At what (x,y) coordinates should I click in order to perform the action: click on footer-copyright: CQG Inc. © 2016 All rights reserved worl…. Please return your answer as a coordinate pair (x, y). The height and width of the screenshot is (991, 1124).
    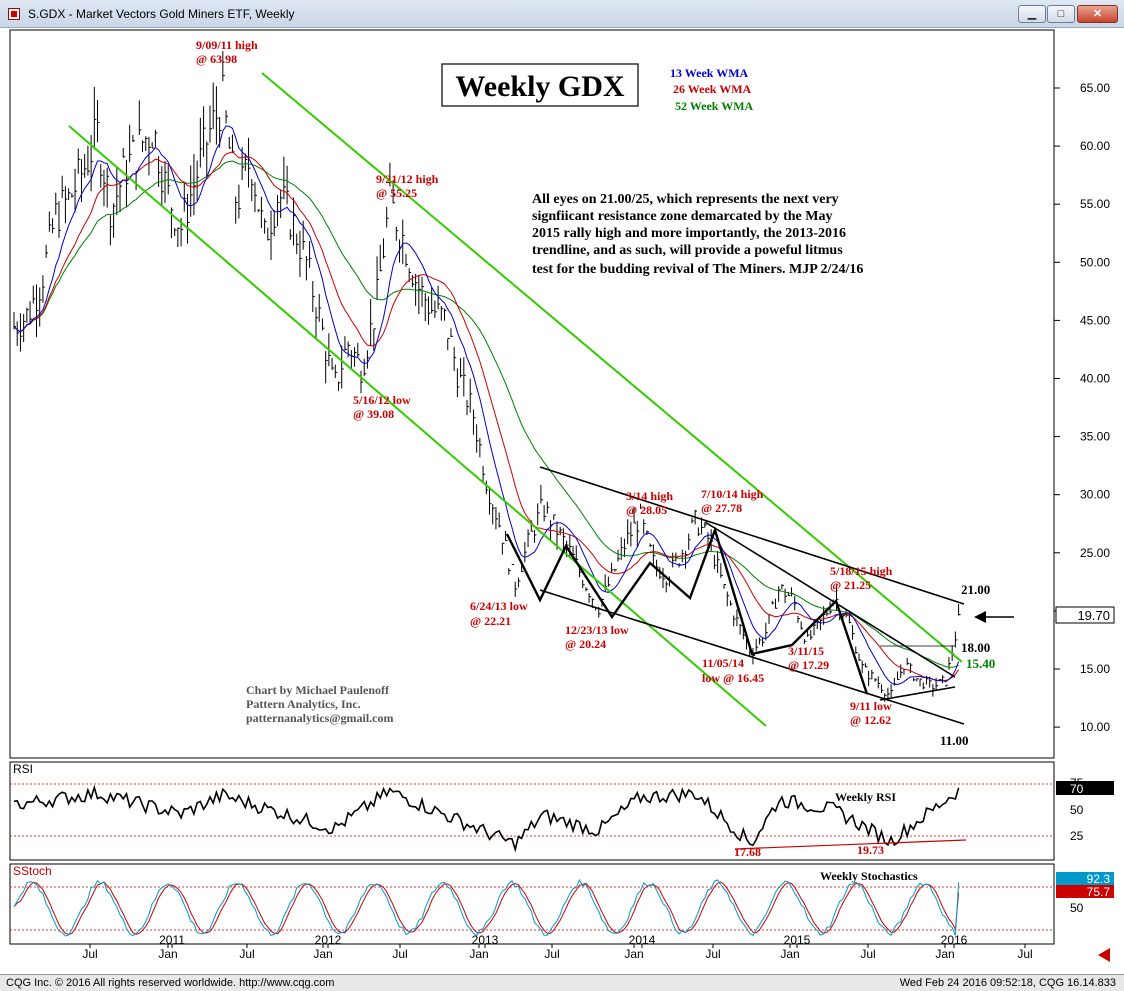
    Looking at the image, I should click on (170, 983).